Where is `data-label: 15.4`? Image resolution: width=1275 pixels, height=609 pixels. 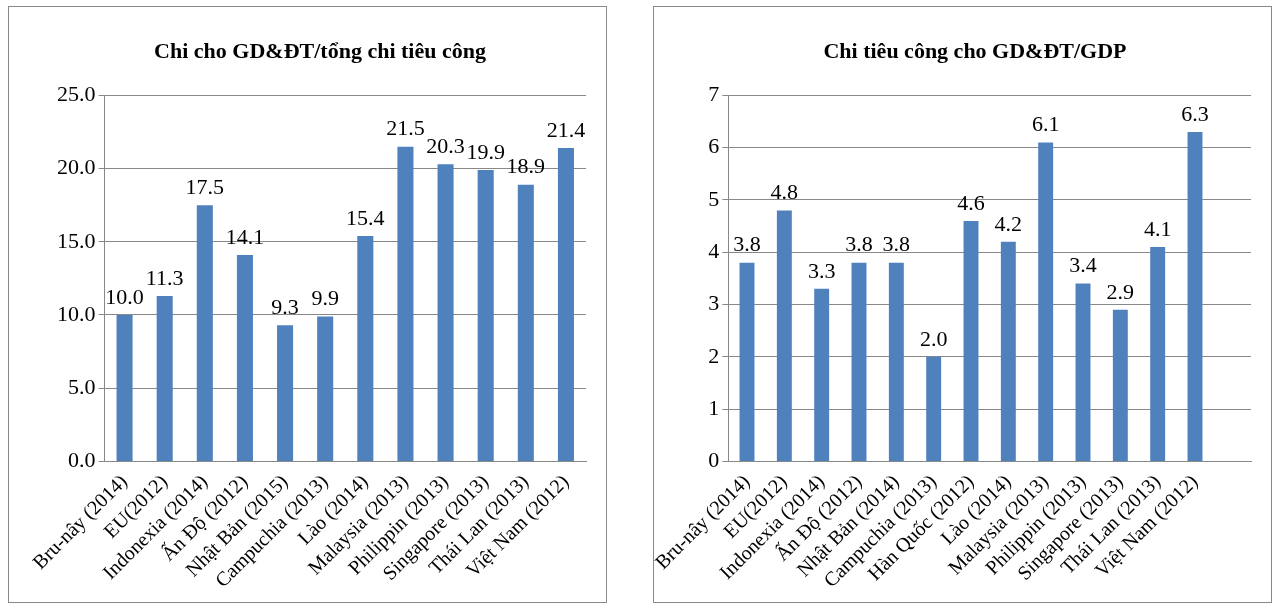 data-label: 15.4 is located at coordinates (365, 217).